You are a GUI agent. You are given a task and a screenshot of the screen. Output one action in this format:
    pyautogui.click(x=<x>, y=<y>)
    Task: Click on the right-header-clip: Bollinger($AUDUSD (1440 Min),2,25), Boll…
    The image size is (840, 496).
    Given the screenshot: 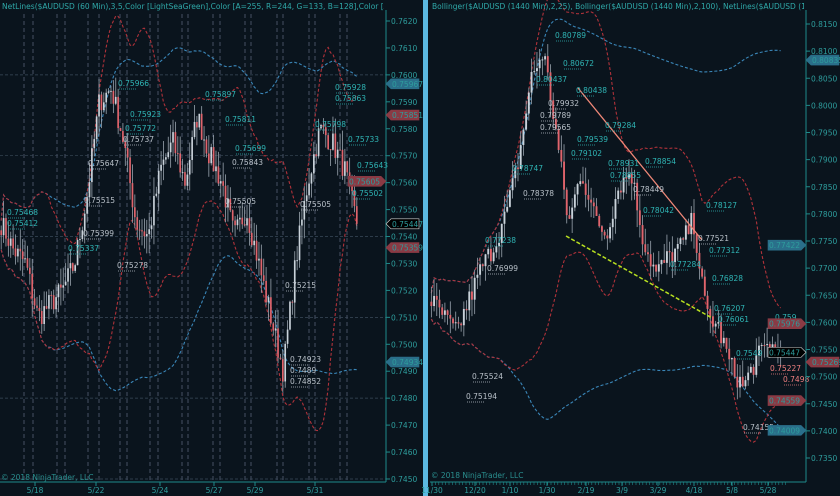 What is the action you would take?
    pyautogui.click(x=618, y=6)
    